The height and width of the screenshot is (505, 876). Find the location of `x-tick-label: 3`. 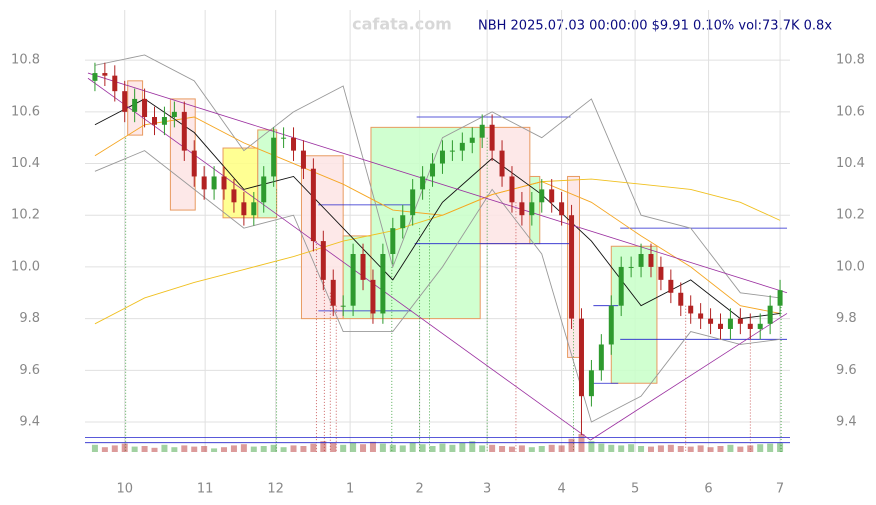

x-tick-label: 3 is located at coordinates (487, 489).